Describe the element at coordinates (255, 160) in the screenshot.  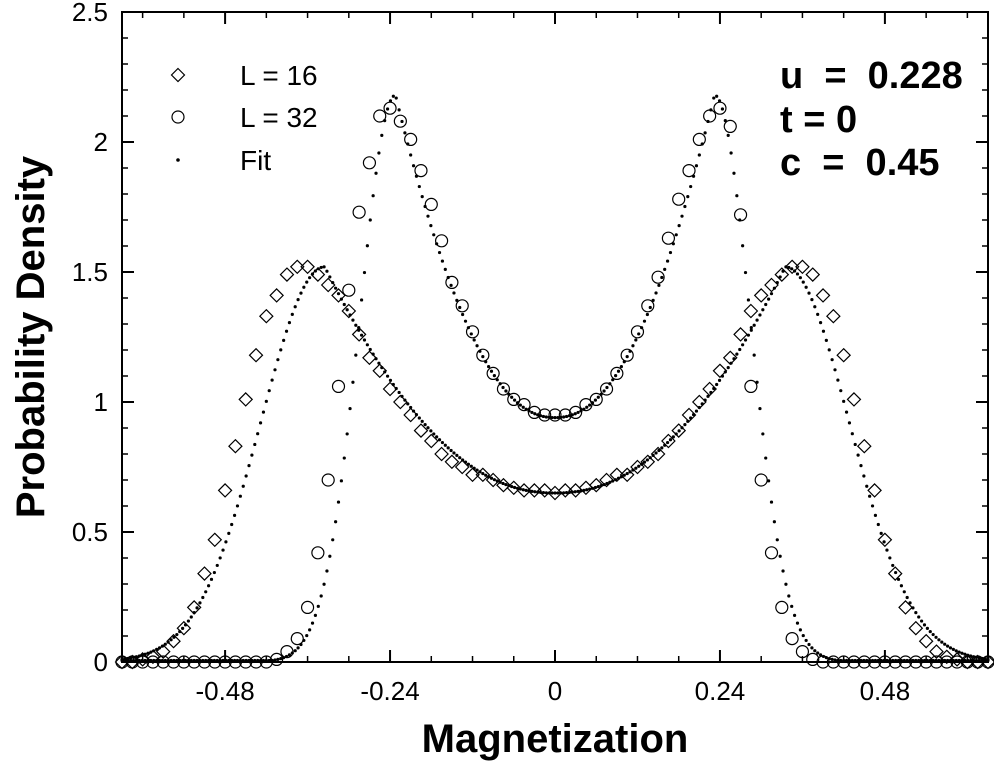
I see `legend-label: Fit` at that location.